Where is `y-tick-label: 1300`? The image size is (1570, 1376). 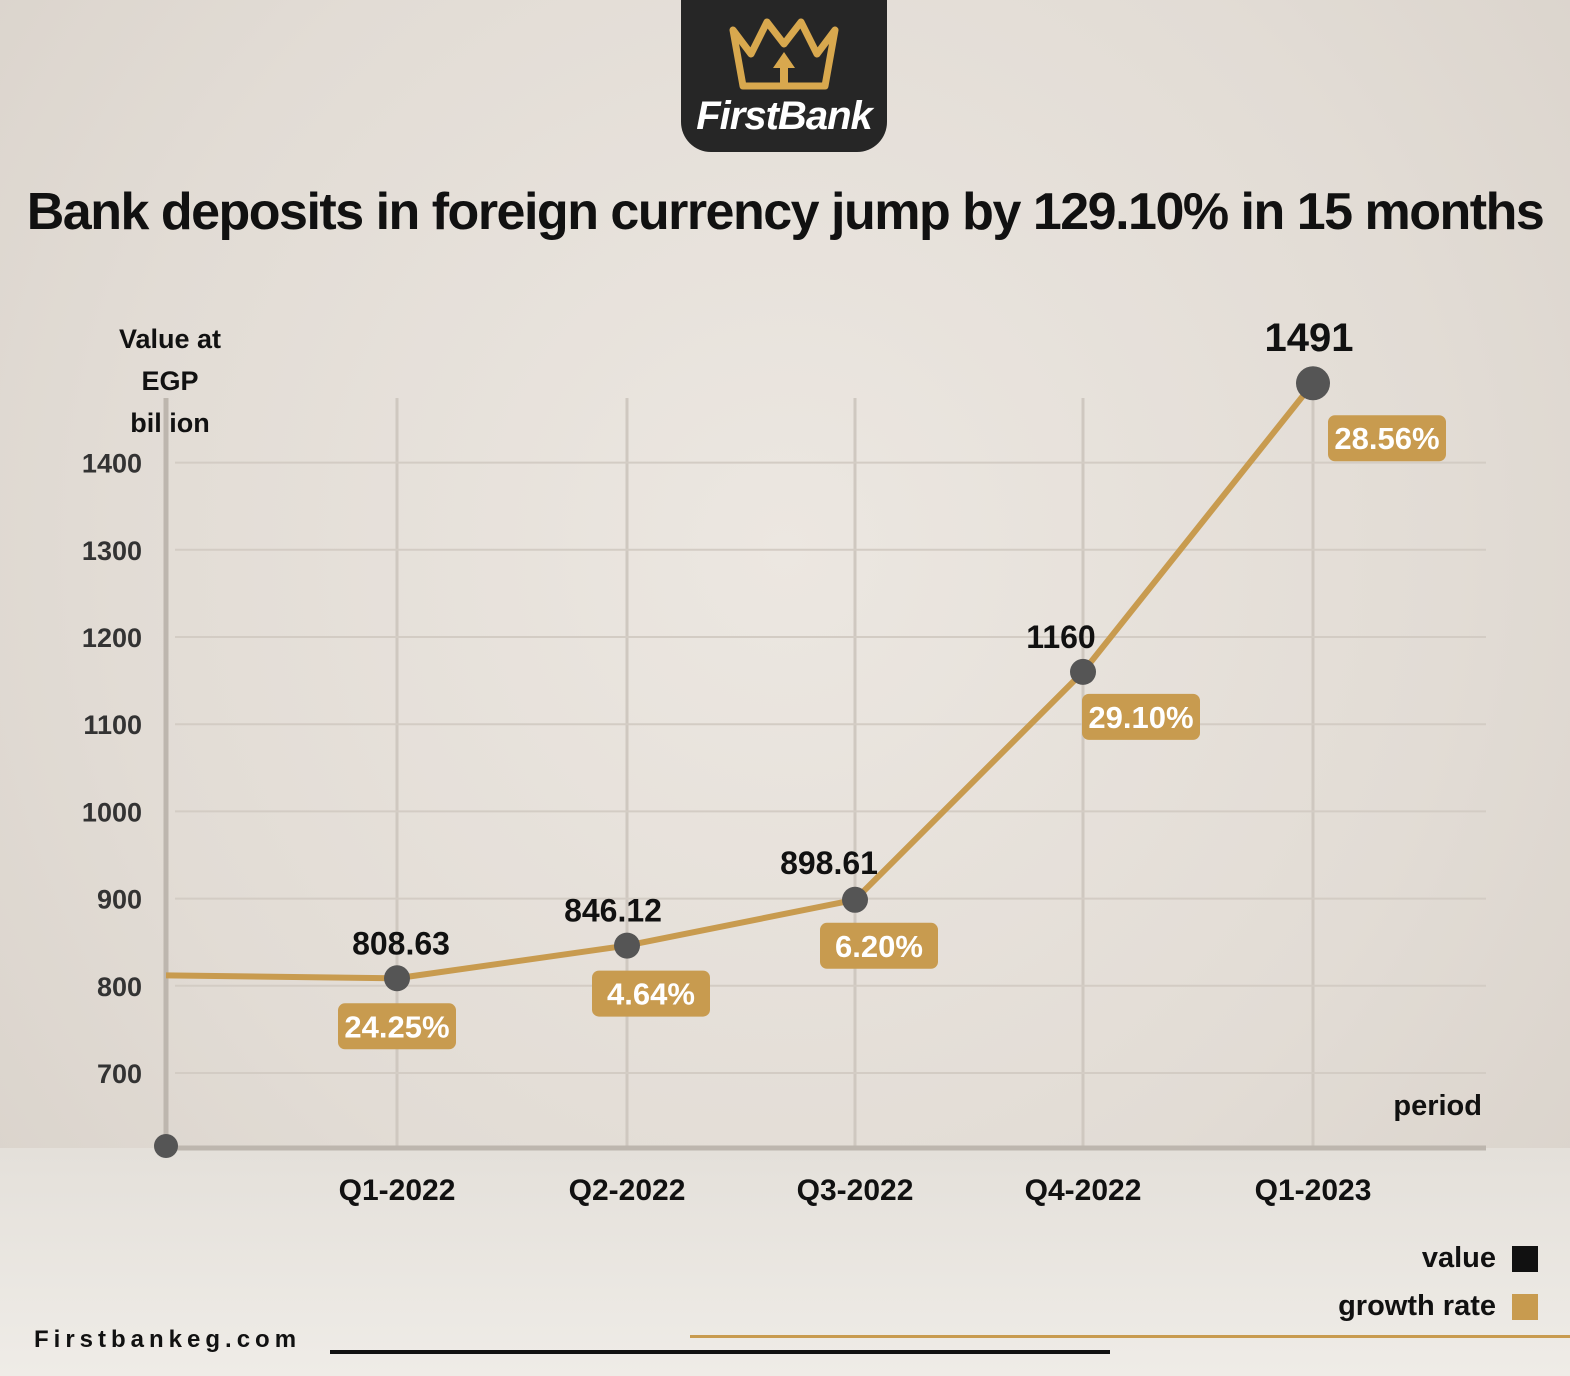 y-tick-label: 1300 is located at coordinates (112, 551).